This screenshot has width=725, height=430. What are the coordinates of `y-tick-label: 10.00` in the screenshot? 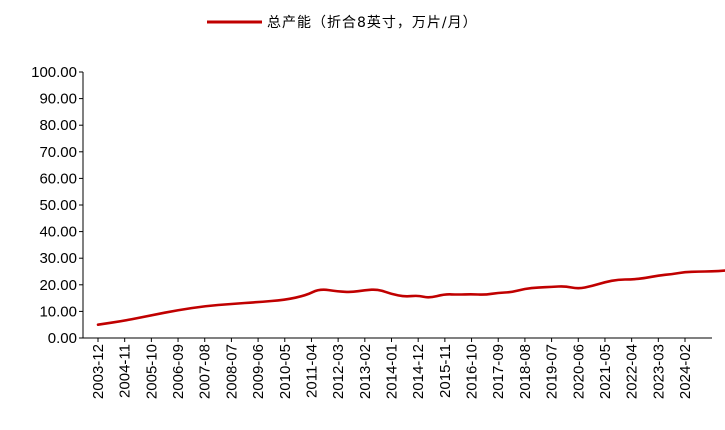 It's located at (58, 311).